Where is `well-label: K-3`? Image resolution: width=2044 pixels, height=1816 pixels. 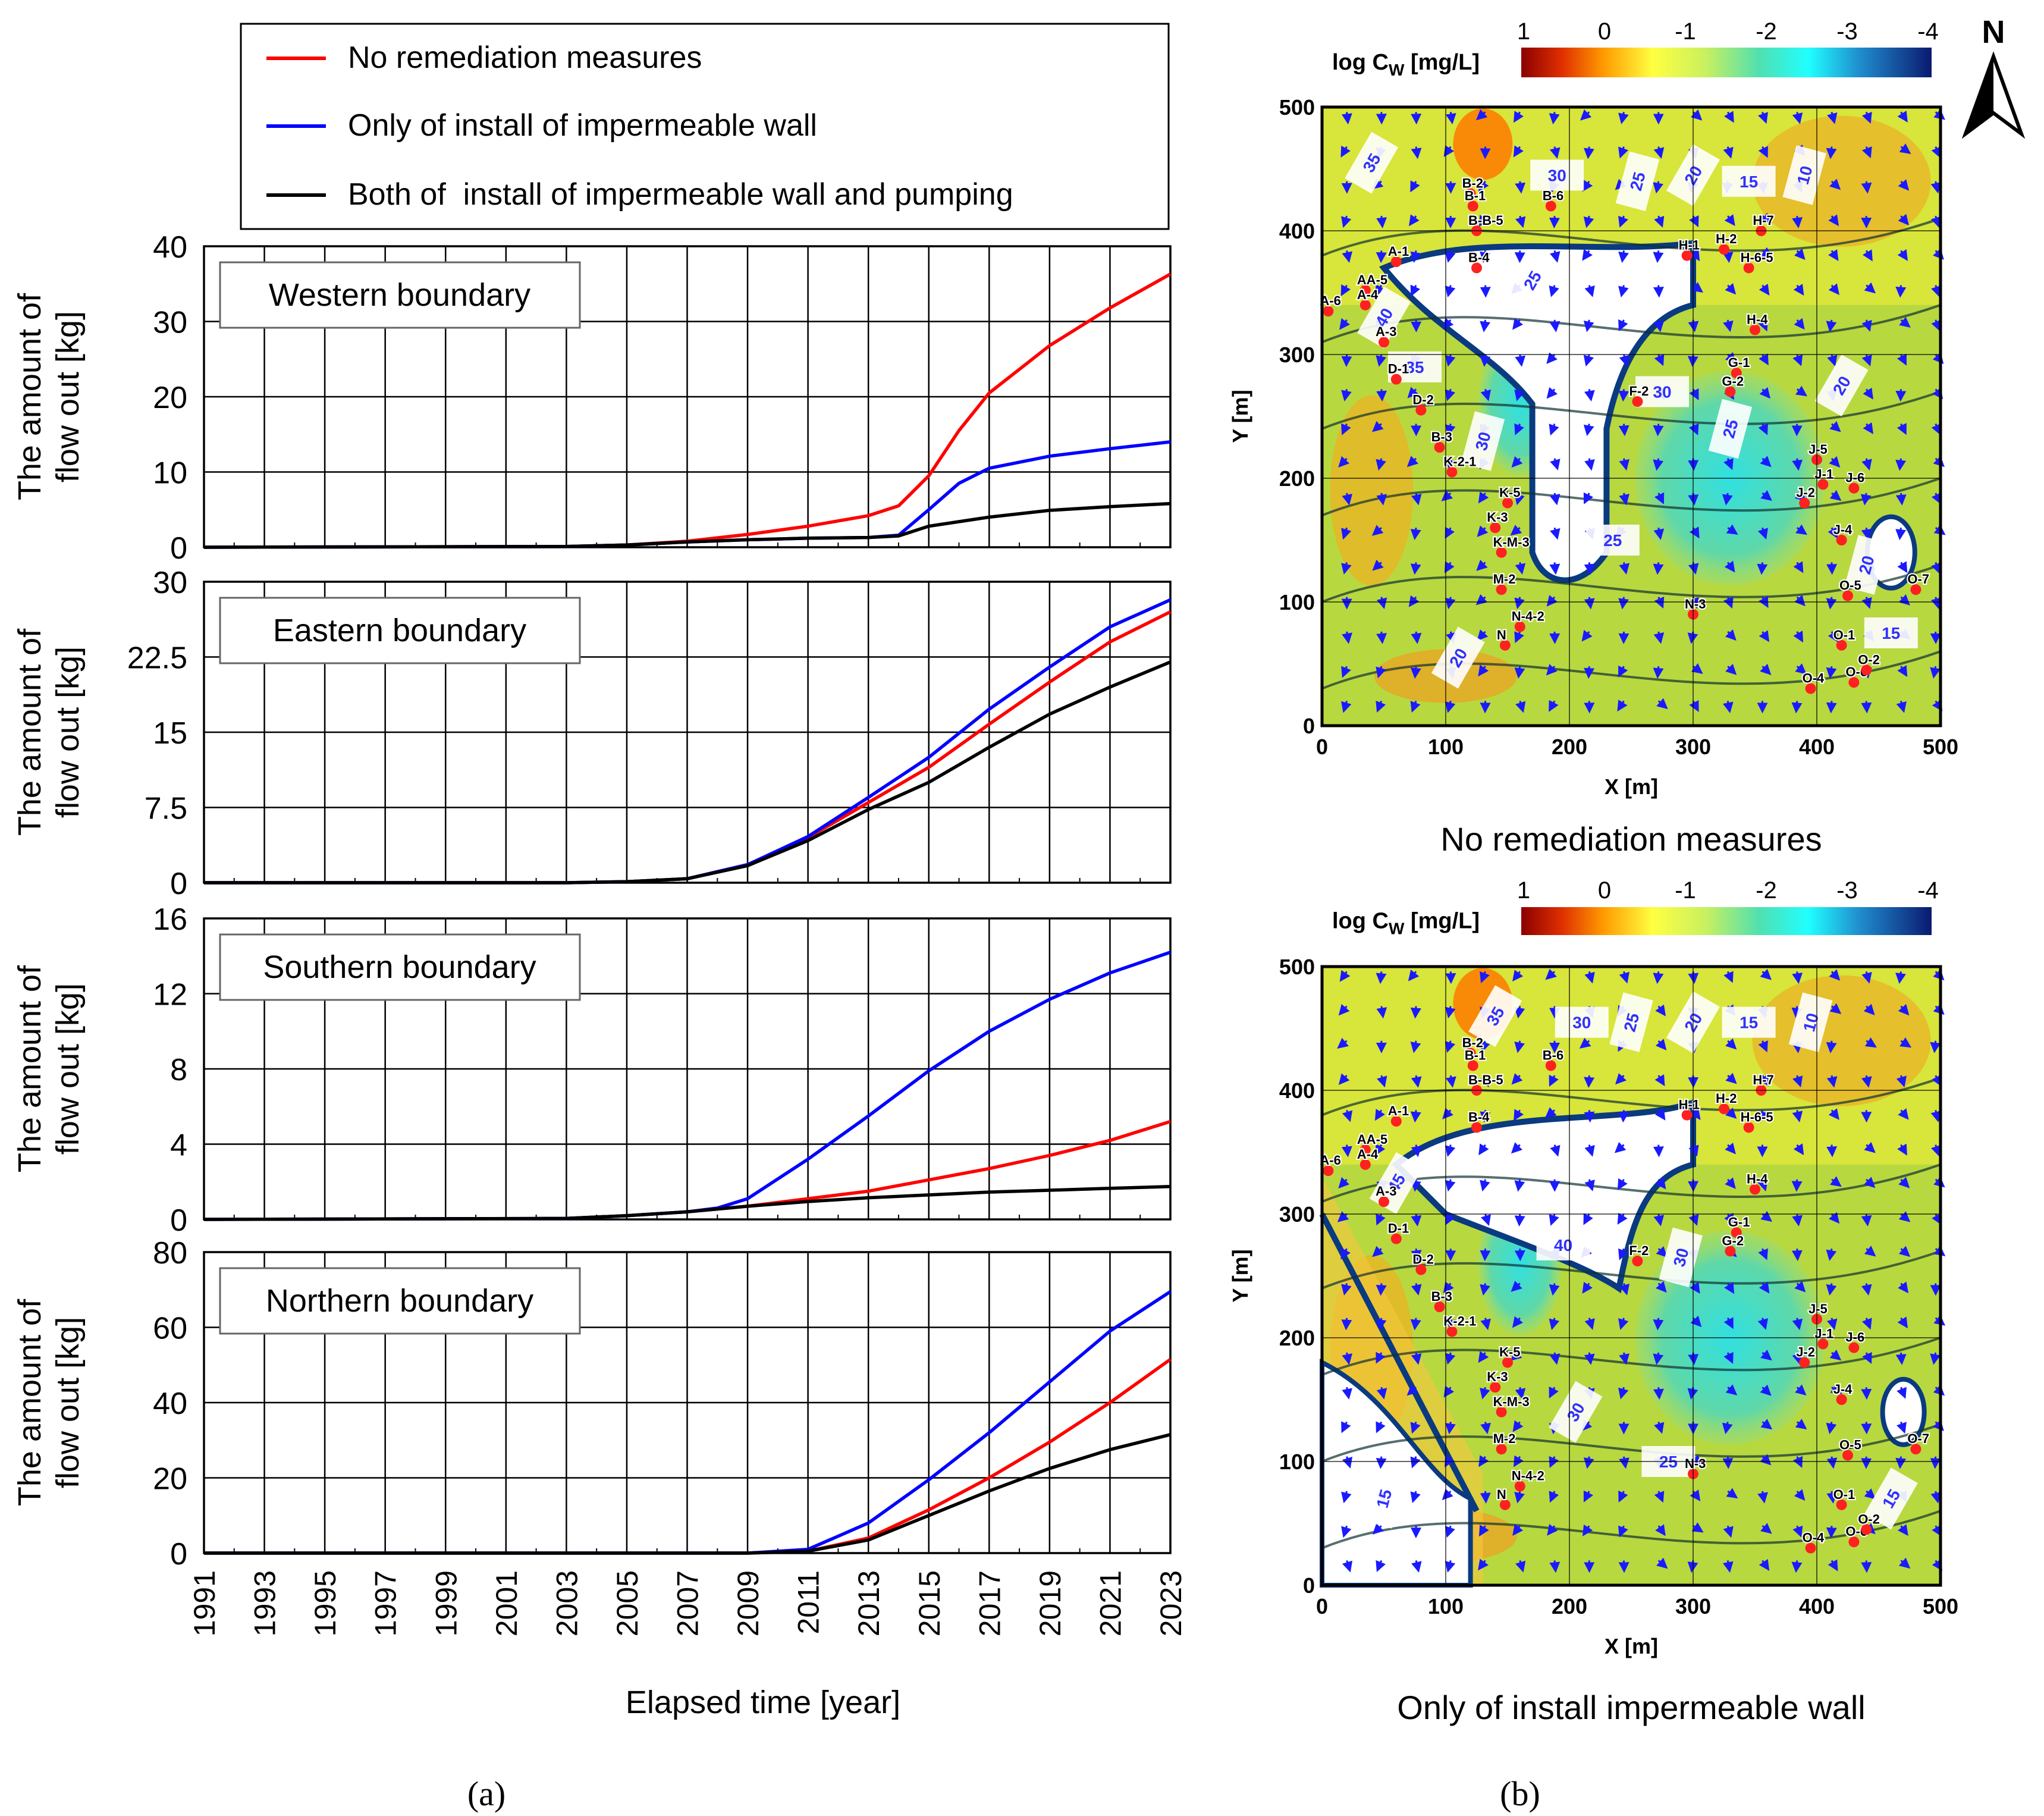
well-label: K-3 is located at coordinates (1497, 517).